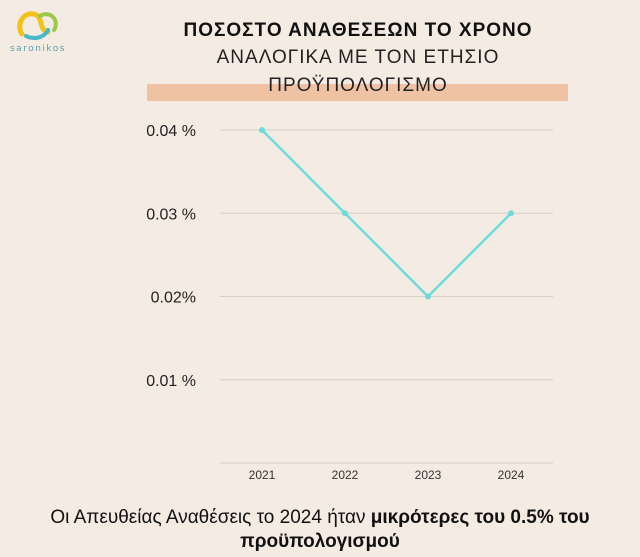  I want to click on series-line, so click(386, 213).